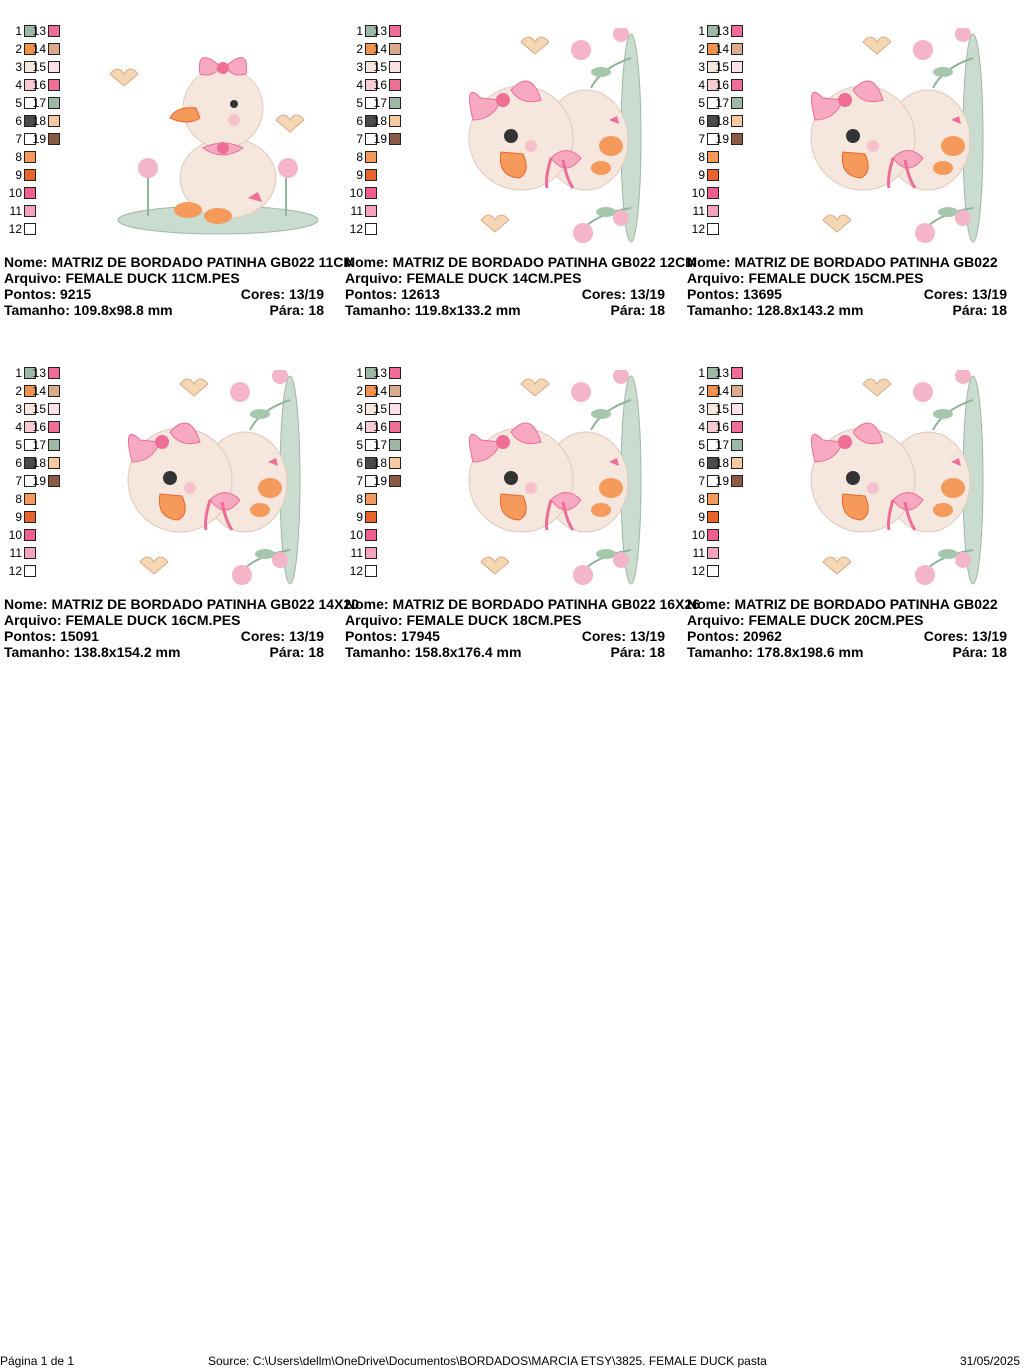 This screenshot has width=1024, height=1370. I want to click on design-name: MATRIZ DE BORDADO PATINHA GB022 14X20, so click(205, 604).